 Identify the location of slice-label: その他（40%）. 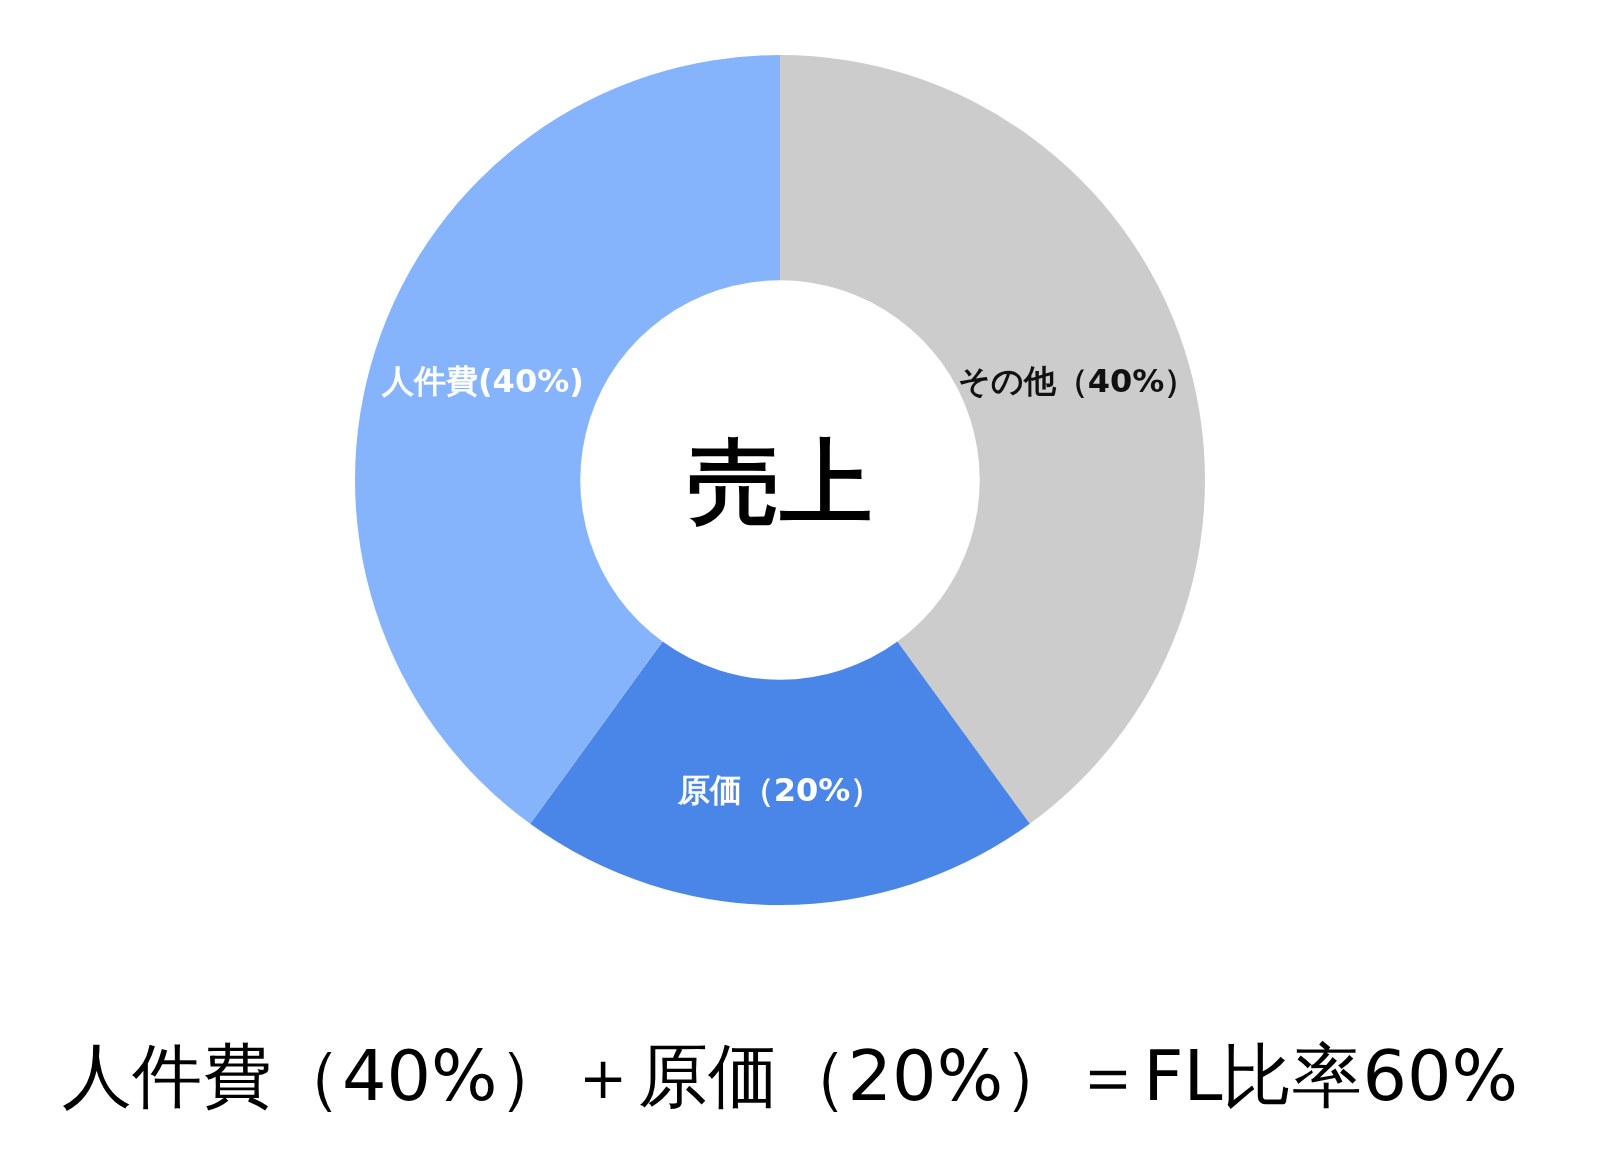
(1077, 380).